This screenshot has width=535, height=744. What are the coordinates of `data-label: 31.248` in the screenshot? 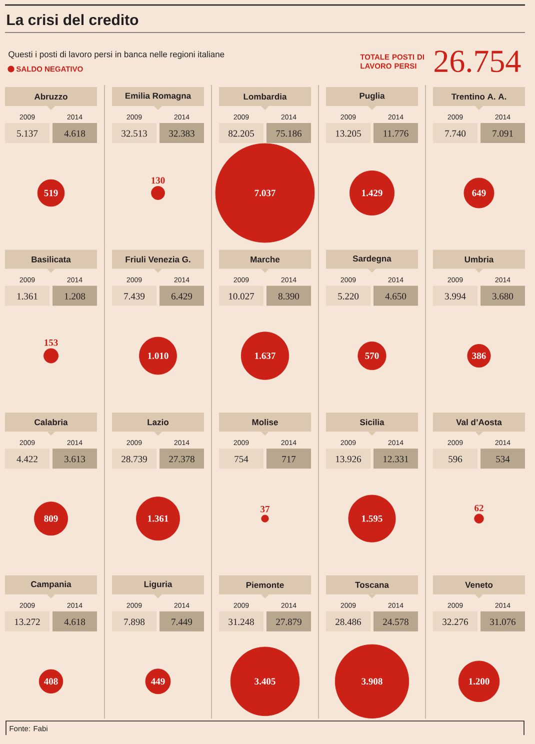 It's located at (241, 622).